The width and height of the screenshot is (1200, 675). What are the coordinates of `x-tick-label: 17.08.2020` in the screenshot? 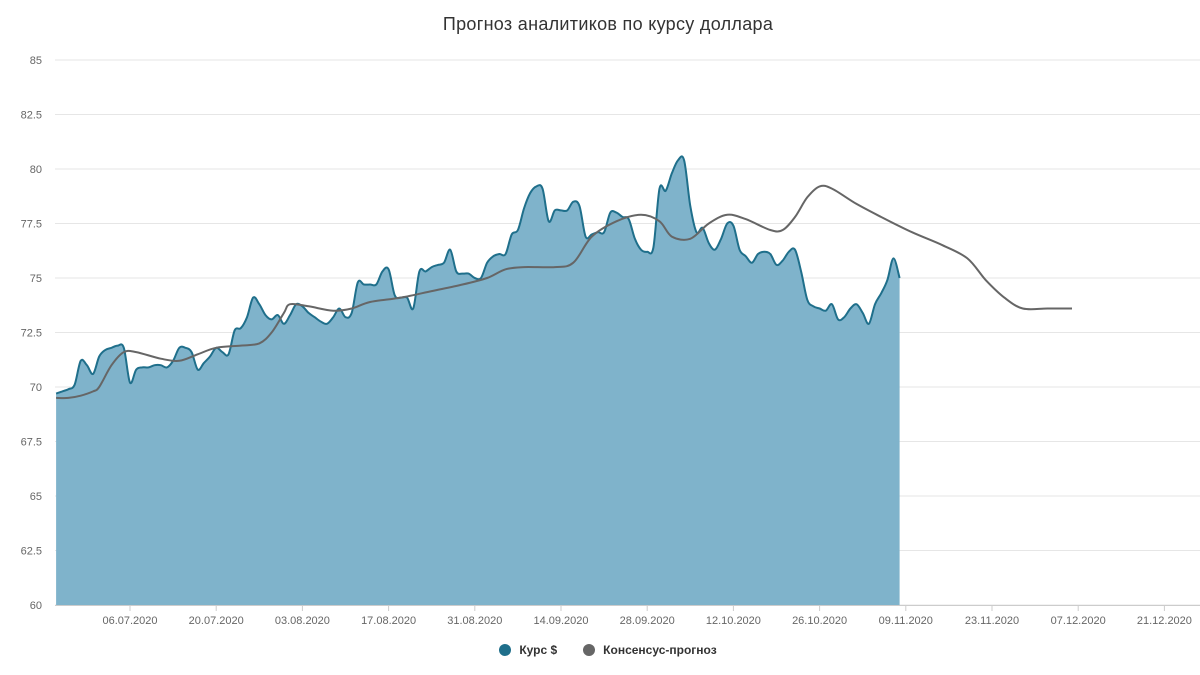 It's located at (388, 621).